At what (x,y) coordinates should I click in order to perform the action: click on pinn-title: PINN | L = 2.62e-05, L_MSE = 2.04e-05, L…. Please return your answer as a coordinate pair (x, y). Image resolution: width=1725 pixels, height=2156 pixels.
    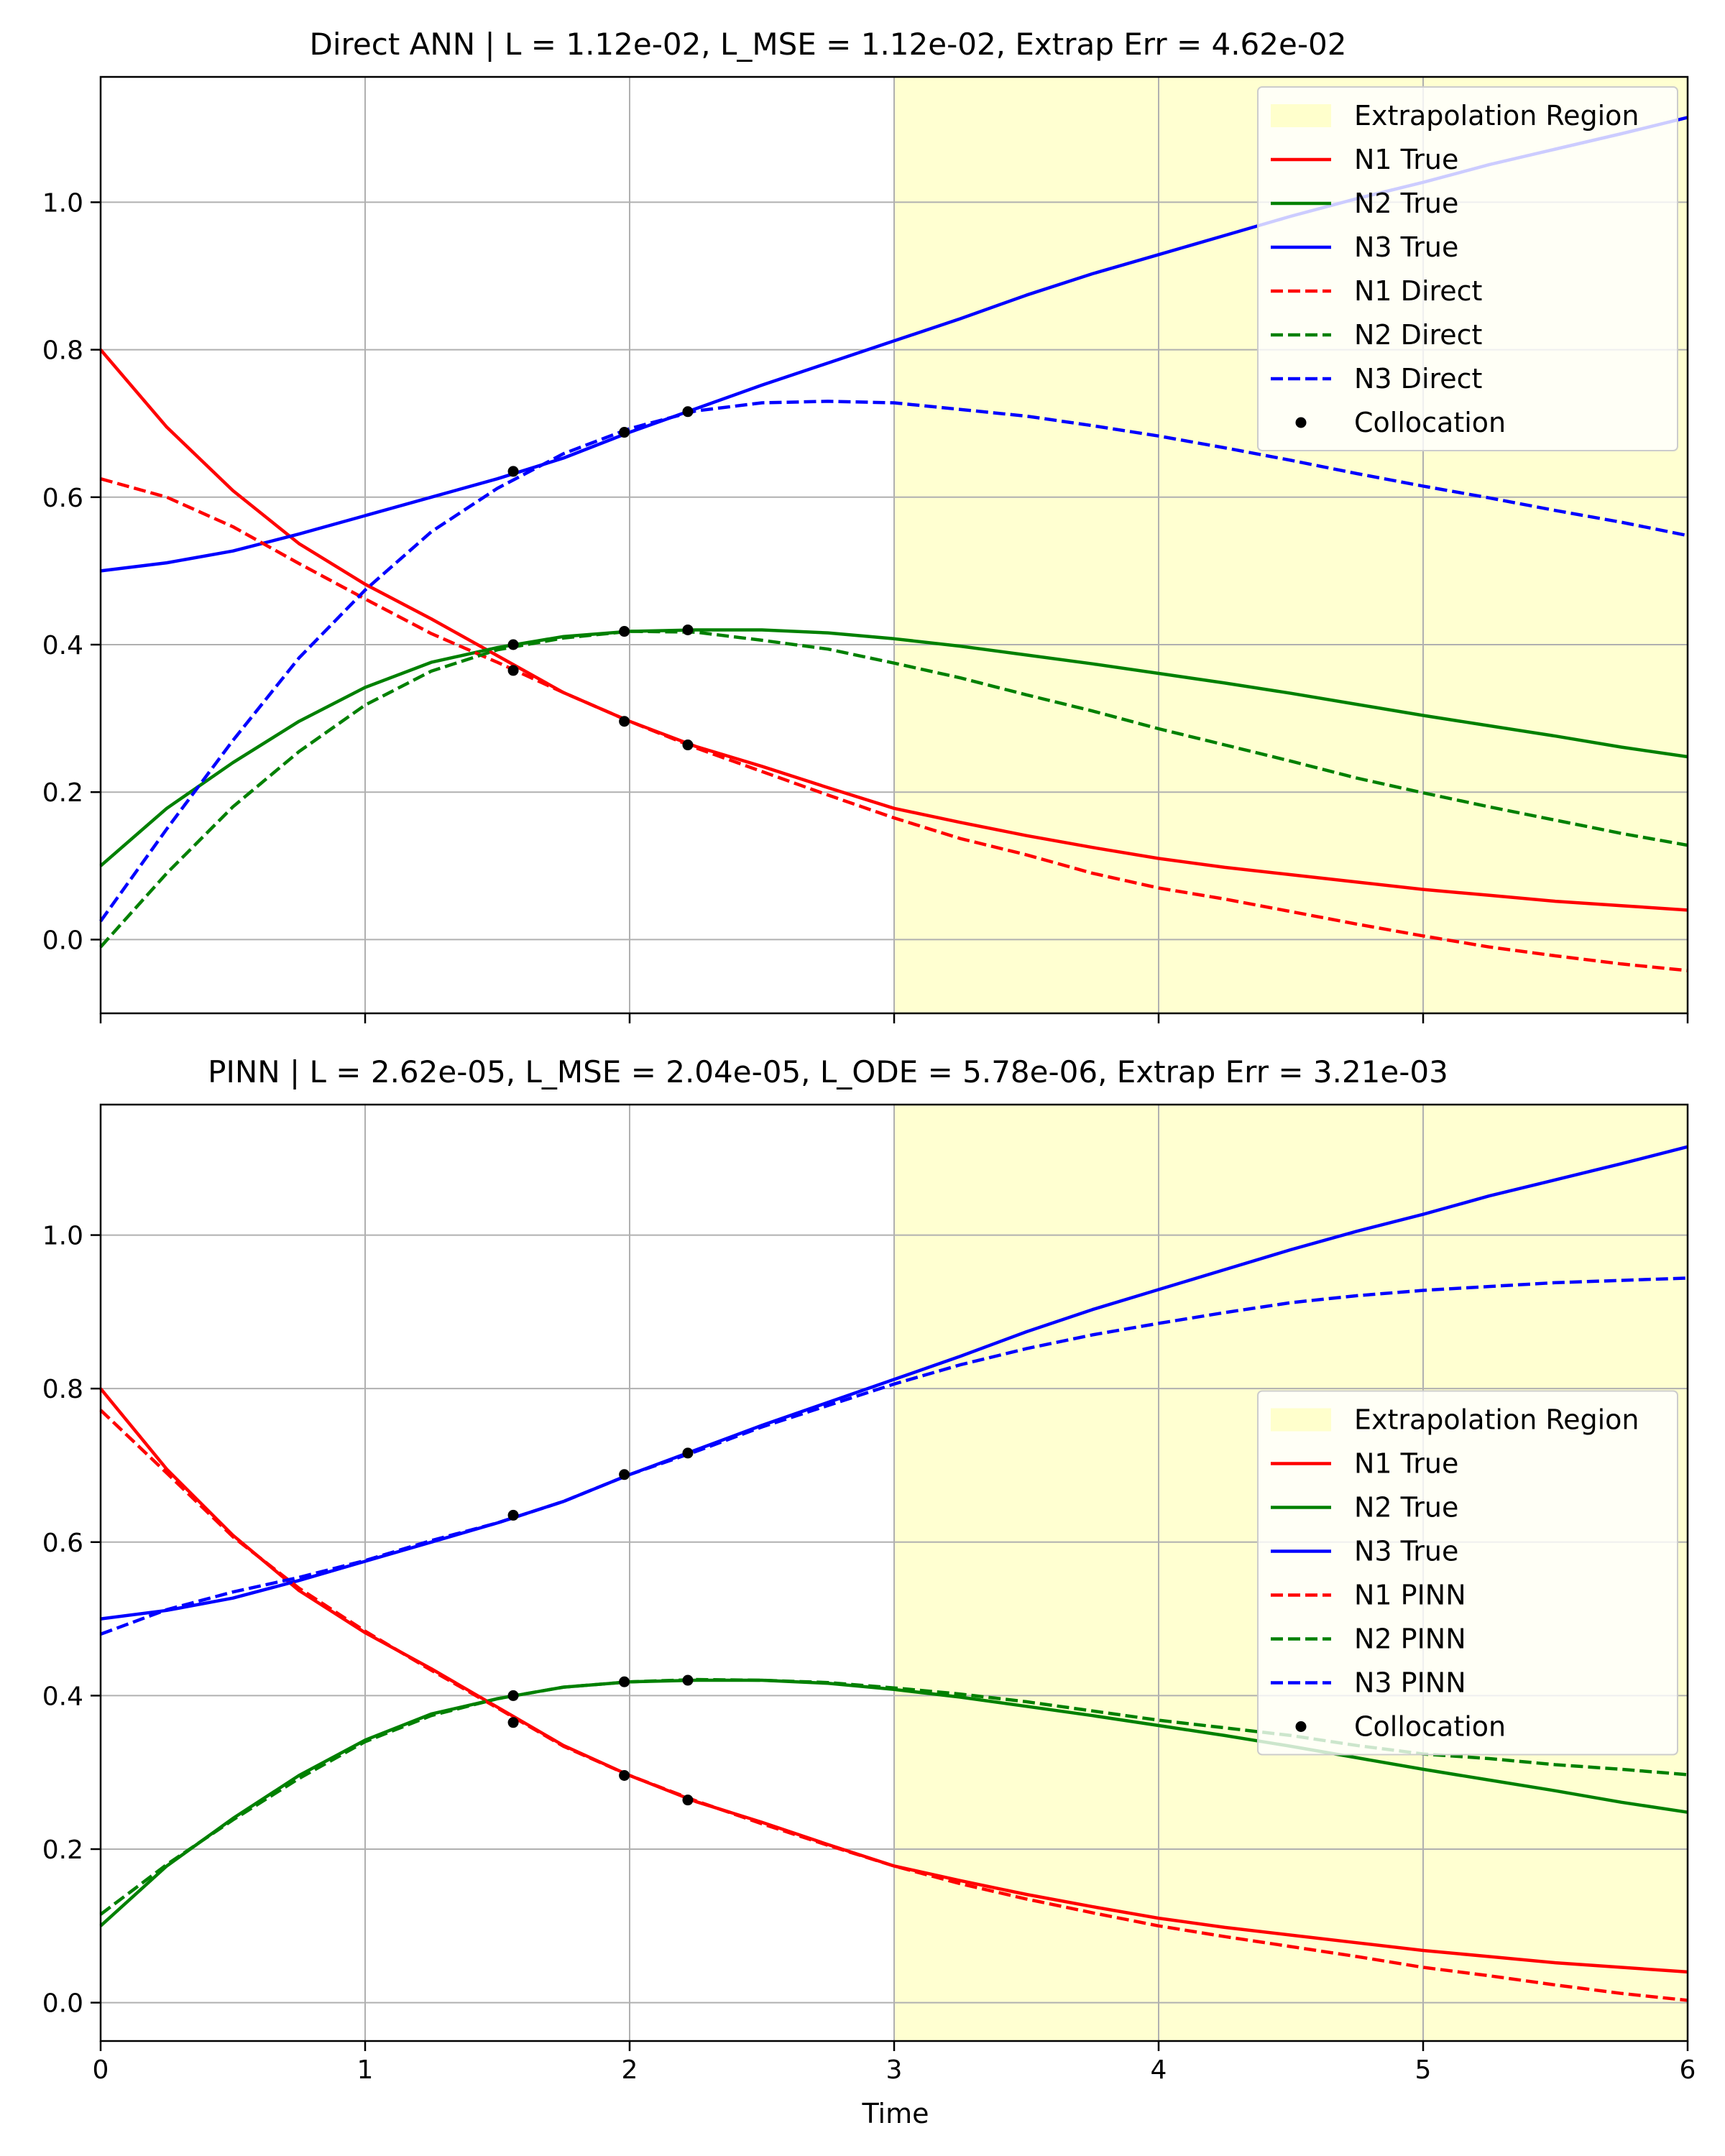
    Looking at the image, I should click on (828, 1071).